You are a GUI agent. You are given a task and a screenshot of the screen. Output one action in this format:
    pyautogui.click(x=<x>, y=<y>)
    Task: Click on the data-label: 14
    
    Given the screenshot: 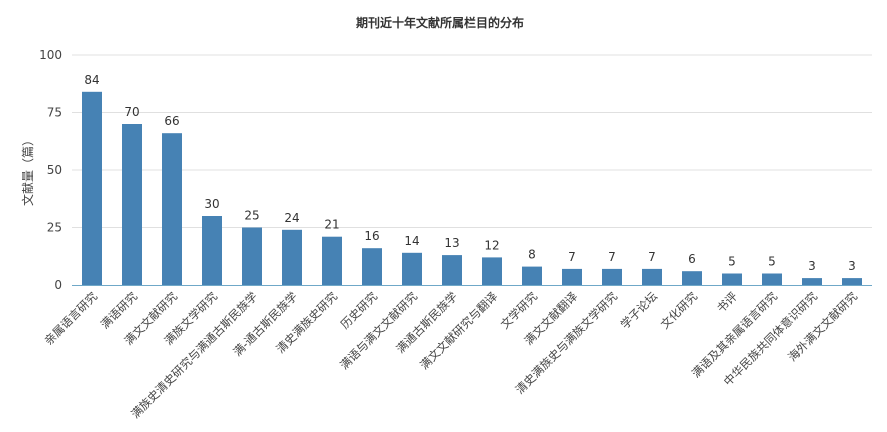 What is the action you would take?
    pyautogui.click(x=411, y=241)
    